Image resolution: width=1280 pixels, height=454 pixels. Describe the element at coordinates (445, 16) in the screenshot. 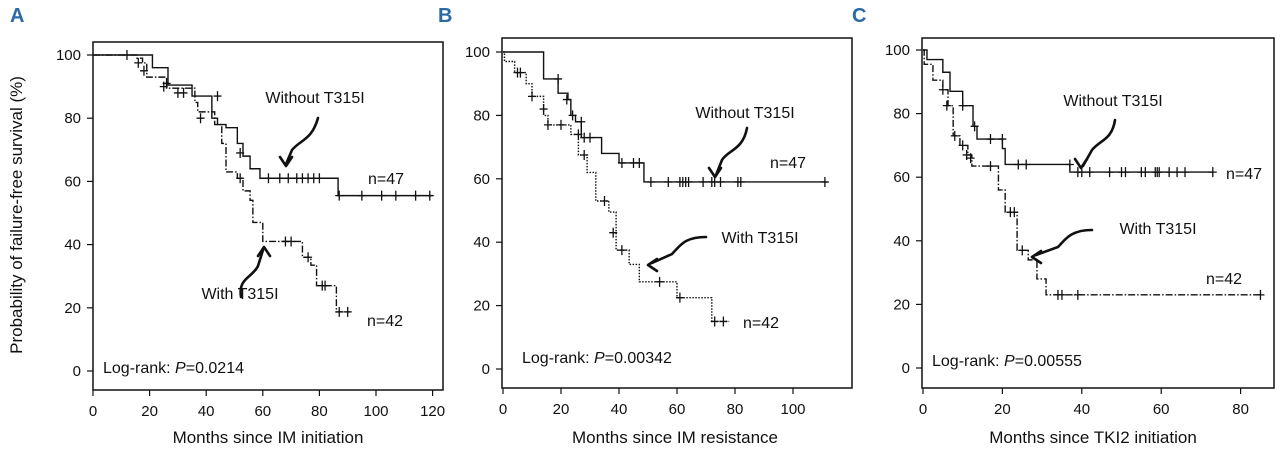

I see `panel-letter: B` at that location.